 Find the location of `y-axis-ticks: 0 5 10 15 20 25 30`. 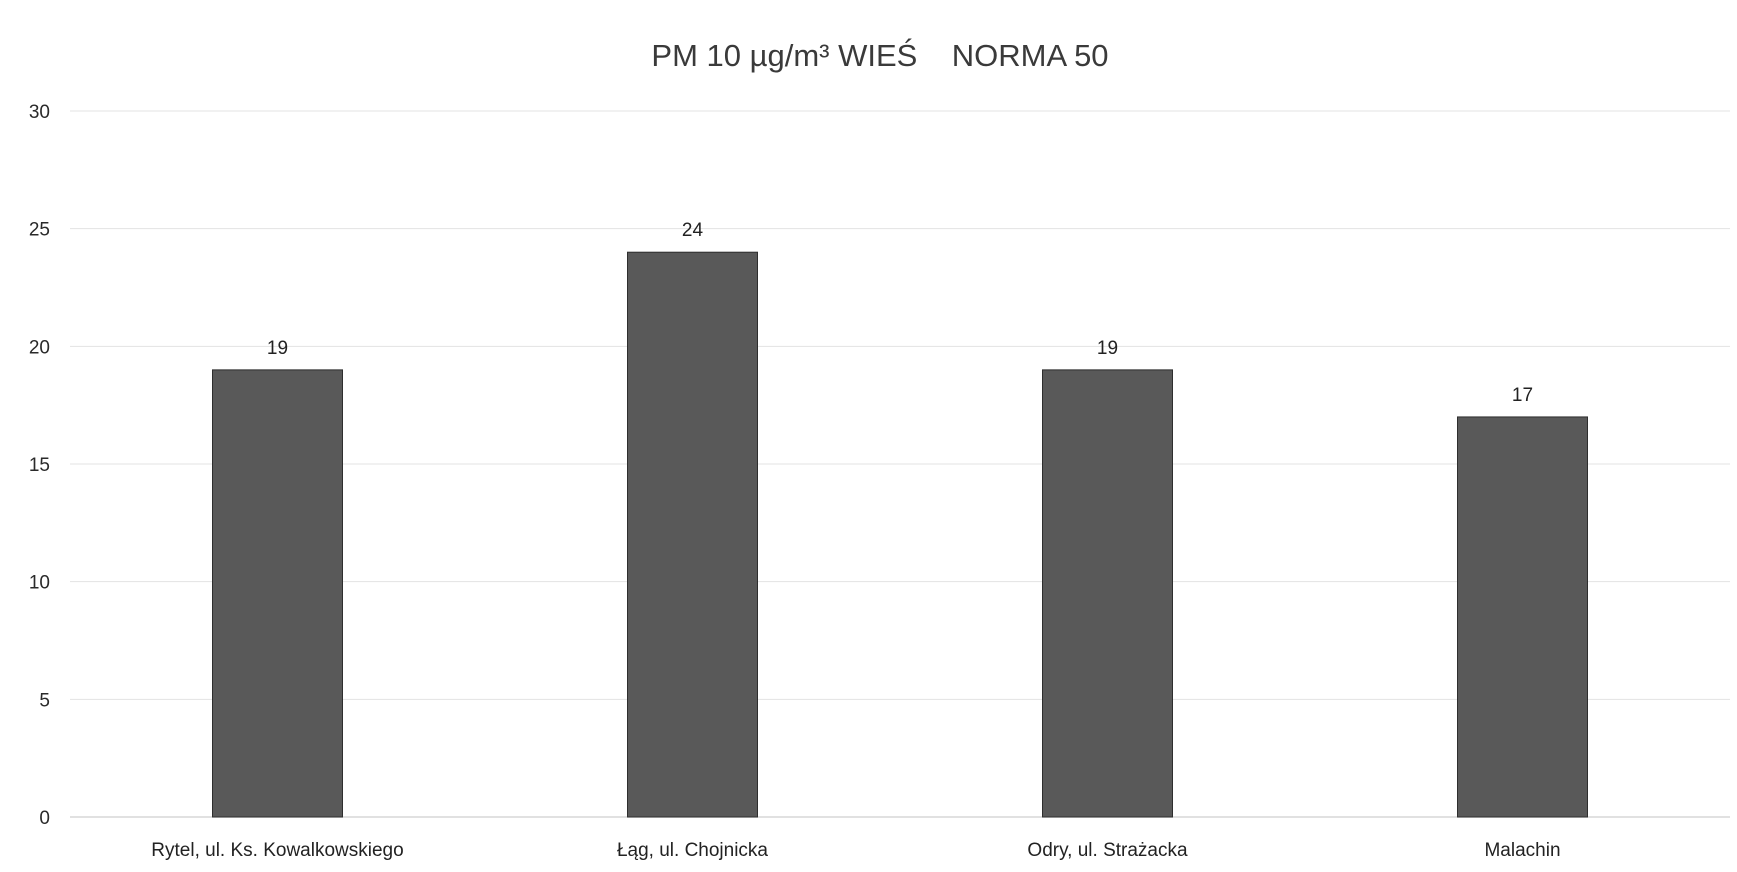

y-axis-ticks: 0 5 10 15 20 25 30 is located at coordinates (39, 465).